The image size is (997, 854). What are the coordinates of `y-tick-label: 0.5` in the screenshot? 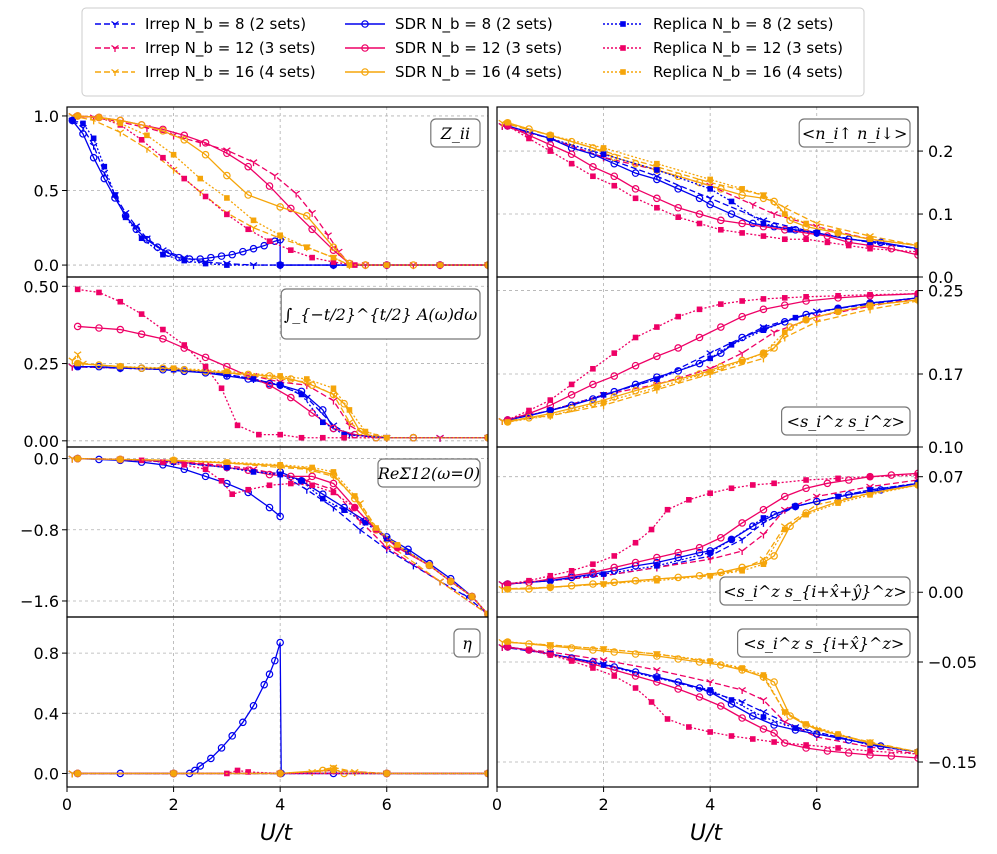 It's located at (46, 191).